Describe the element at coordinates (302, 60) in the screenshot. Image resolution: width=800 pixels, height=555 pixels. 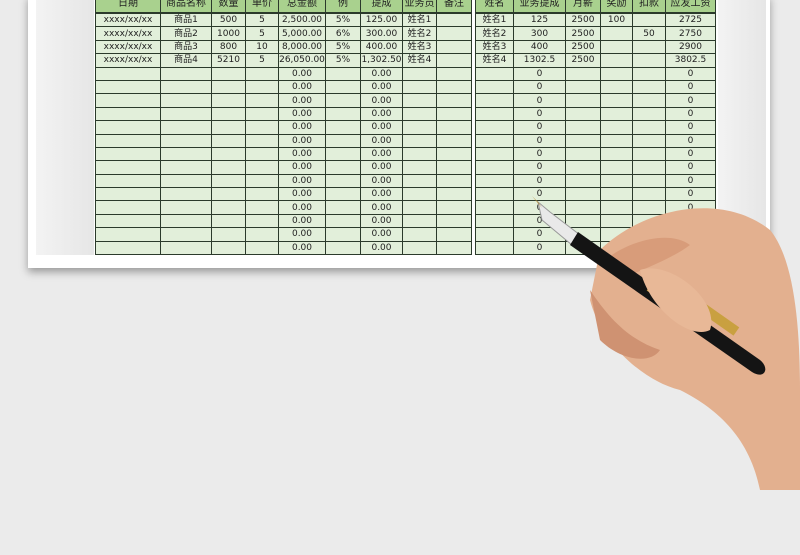
I see `table-cell: 26,050.00` at that location.